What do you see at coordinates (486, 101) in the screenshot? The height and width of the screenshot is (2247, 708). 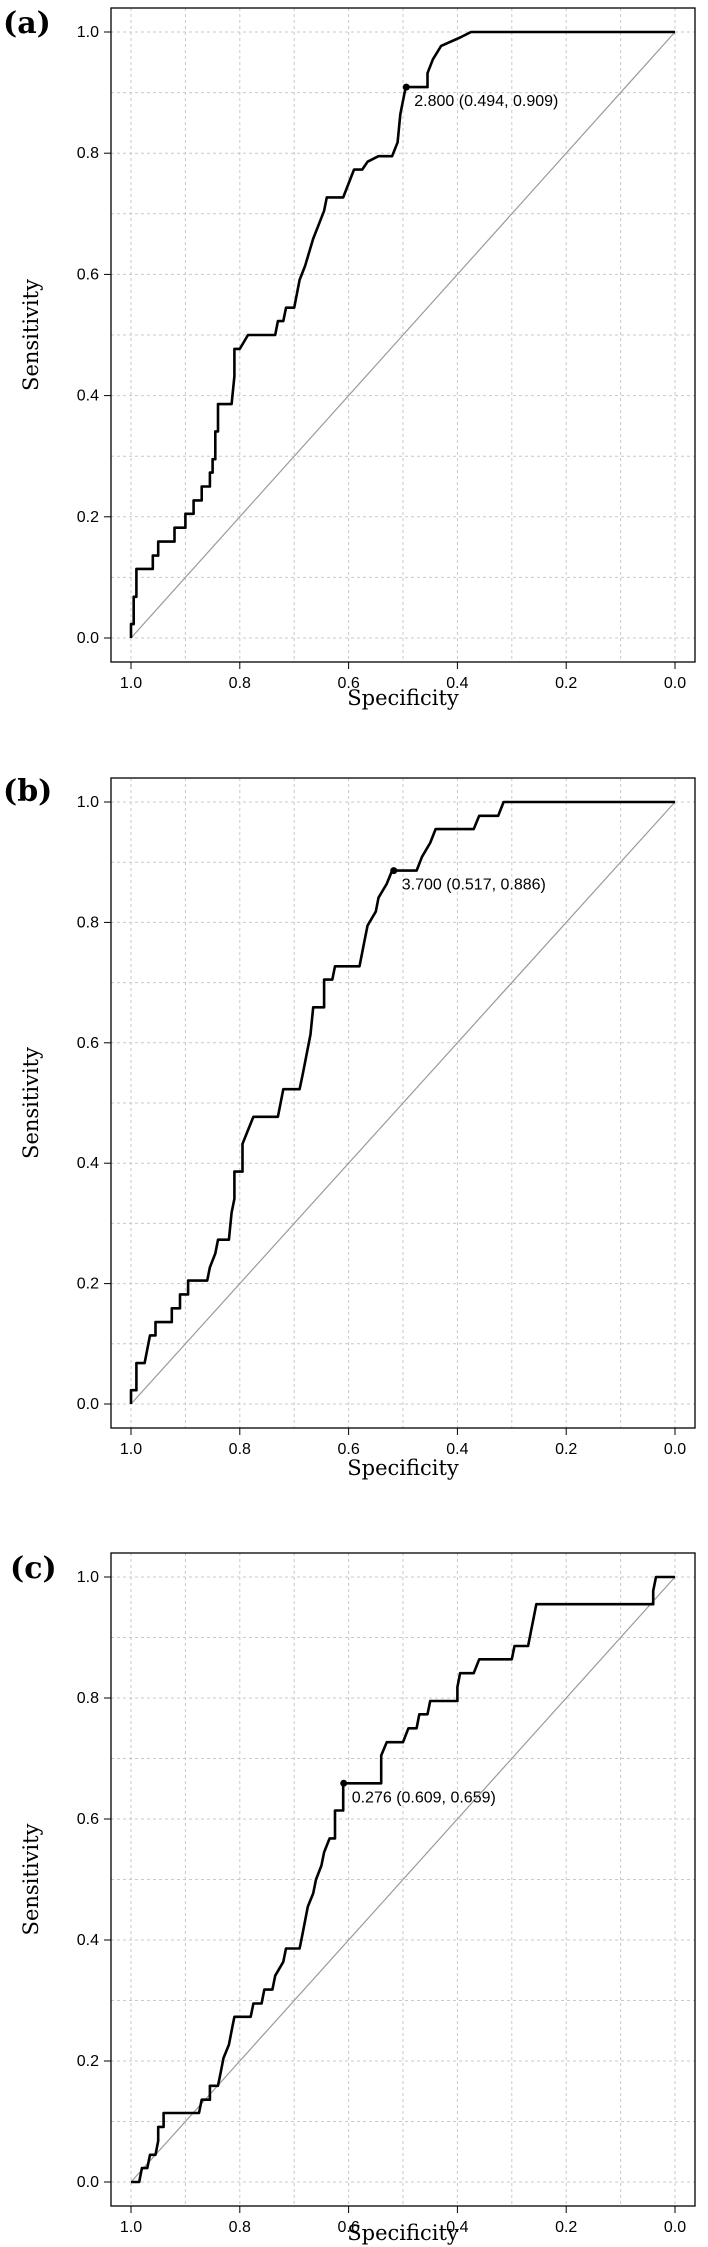 I see `threshold-label: 2.800 (0.494, 0.909)` at bounding box center [486, 101].